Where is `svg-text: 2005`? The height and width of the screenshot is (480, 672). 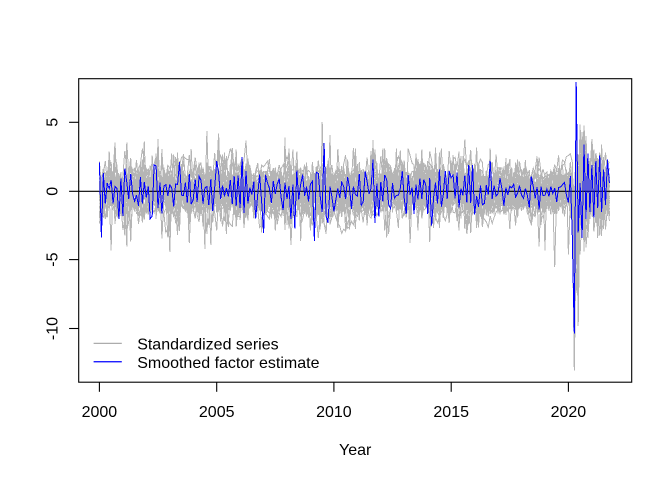 svg-text: 2005 is located at coordinates (217, 412).